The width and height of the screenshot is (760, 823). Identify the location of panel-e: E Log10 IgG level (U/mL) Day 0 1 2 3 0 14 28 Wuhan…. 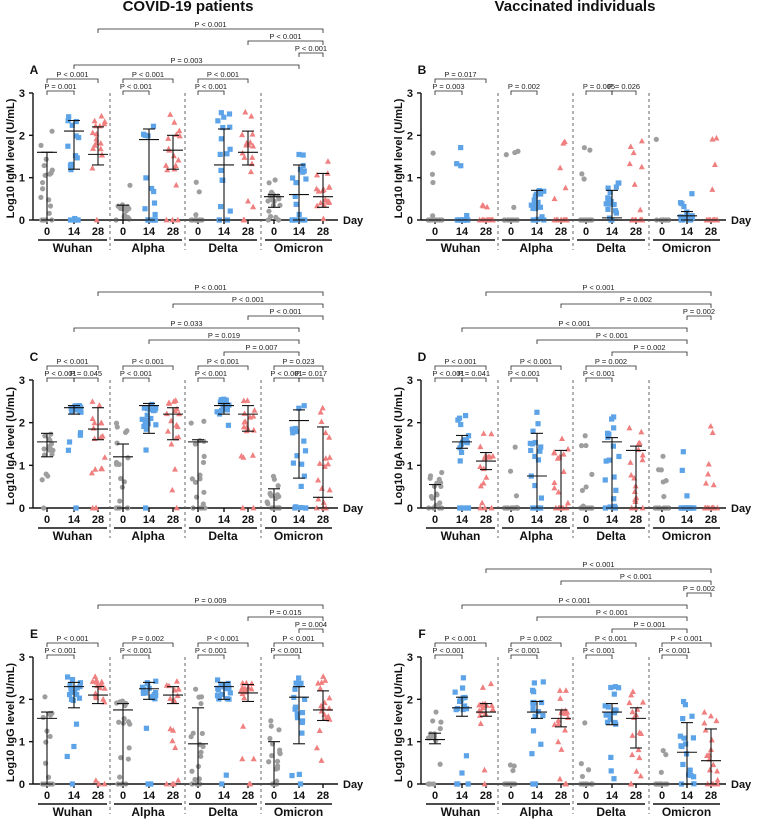
(184, 707).